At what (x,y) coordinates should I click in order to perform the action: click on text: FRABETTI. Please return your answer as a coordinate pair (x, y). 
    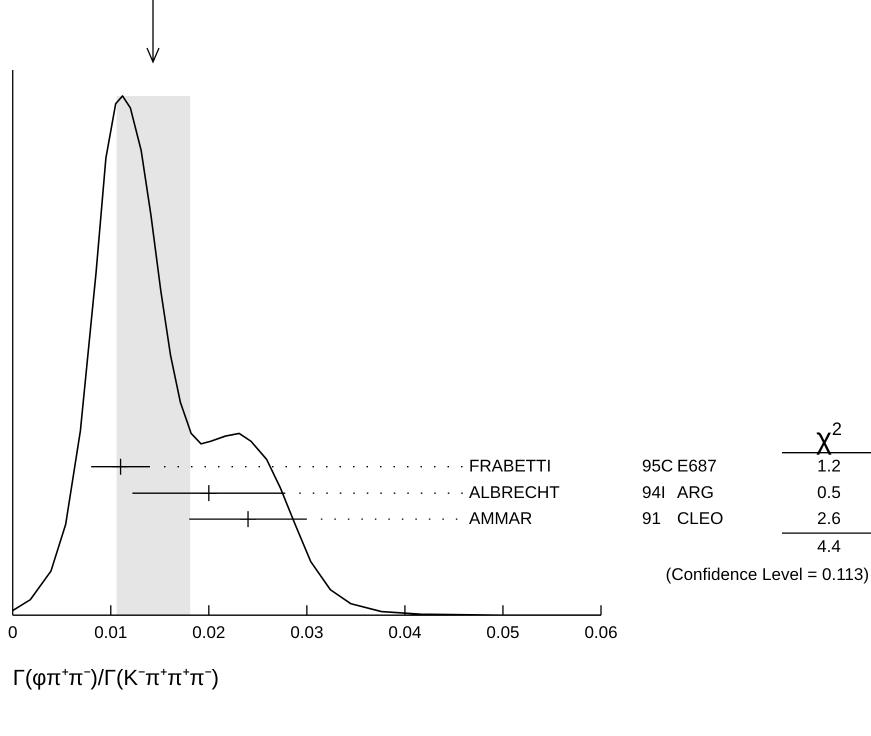
    Looking at the image, I should click on (510, 466).